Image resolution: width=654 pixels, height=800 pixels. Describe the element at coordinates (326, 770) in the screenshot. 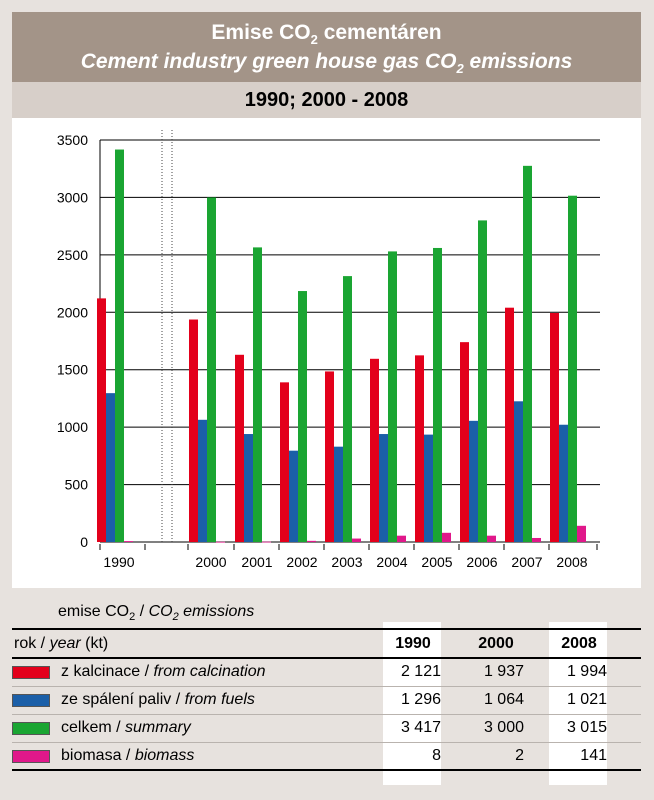

I see `table-bottom-rule` at that location.